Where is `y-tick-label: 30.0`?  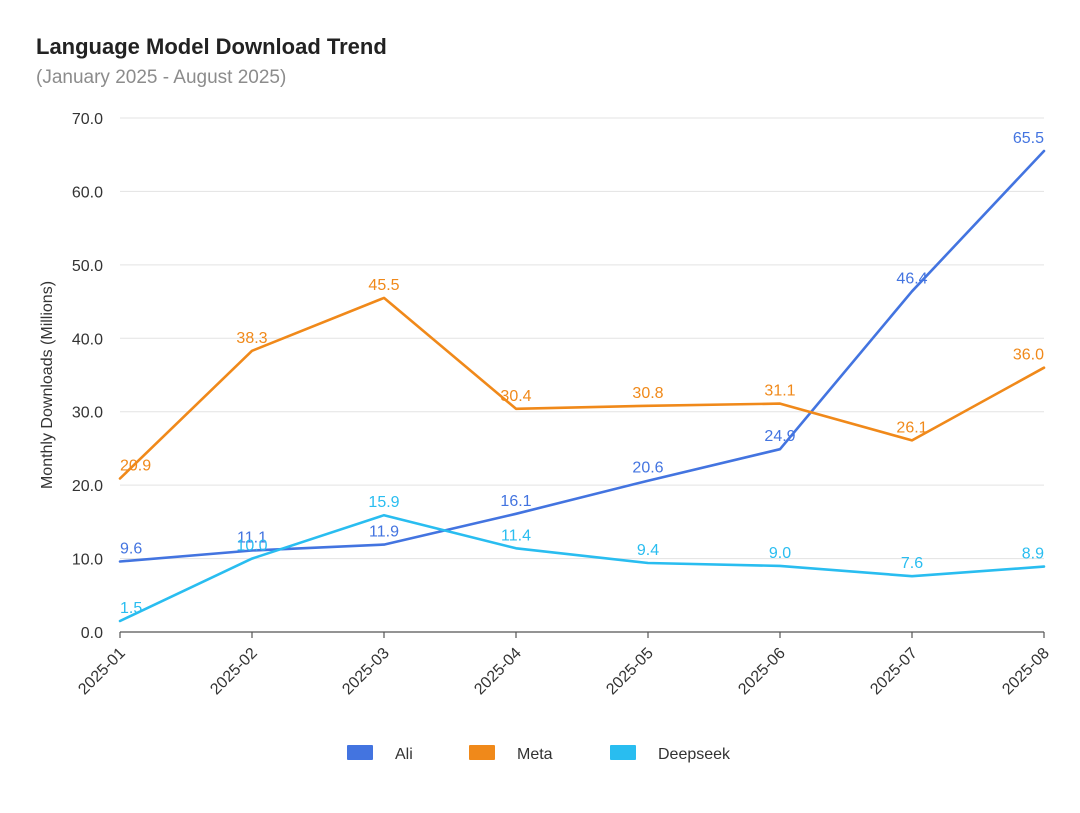 y-tick-label: 30.0 is located at coordinates (87, 413).